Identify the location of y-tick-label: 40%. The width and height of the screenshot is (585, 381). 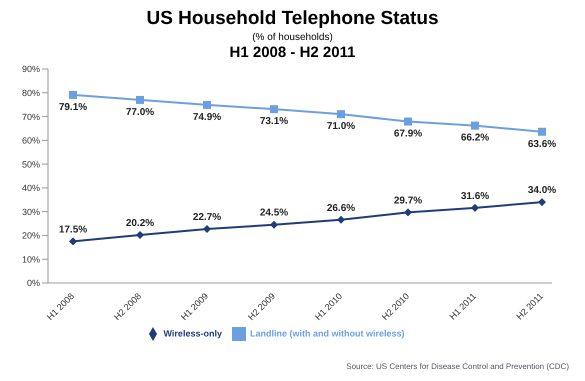
(31, 188).